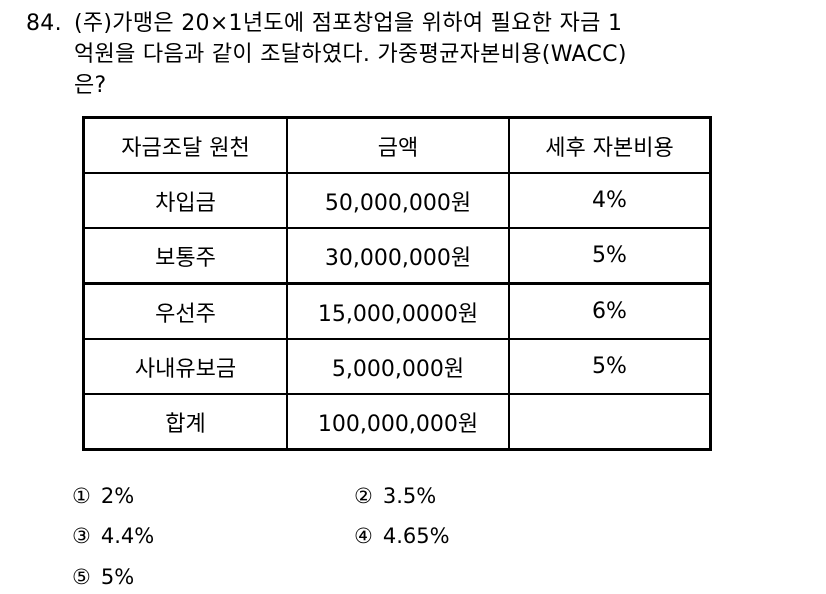 The height and width of the screenshot is (594, 826). Describe the element at coordinates (185, 200) in the screenshot. I see `cell-source: 차입금` at that location.